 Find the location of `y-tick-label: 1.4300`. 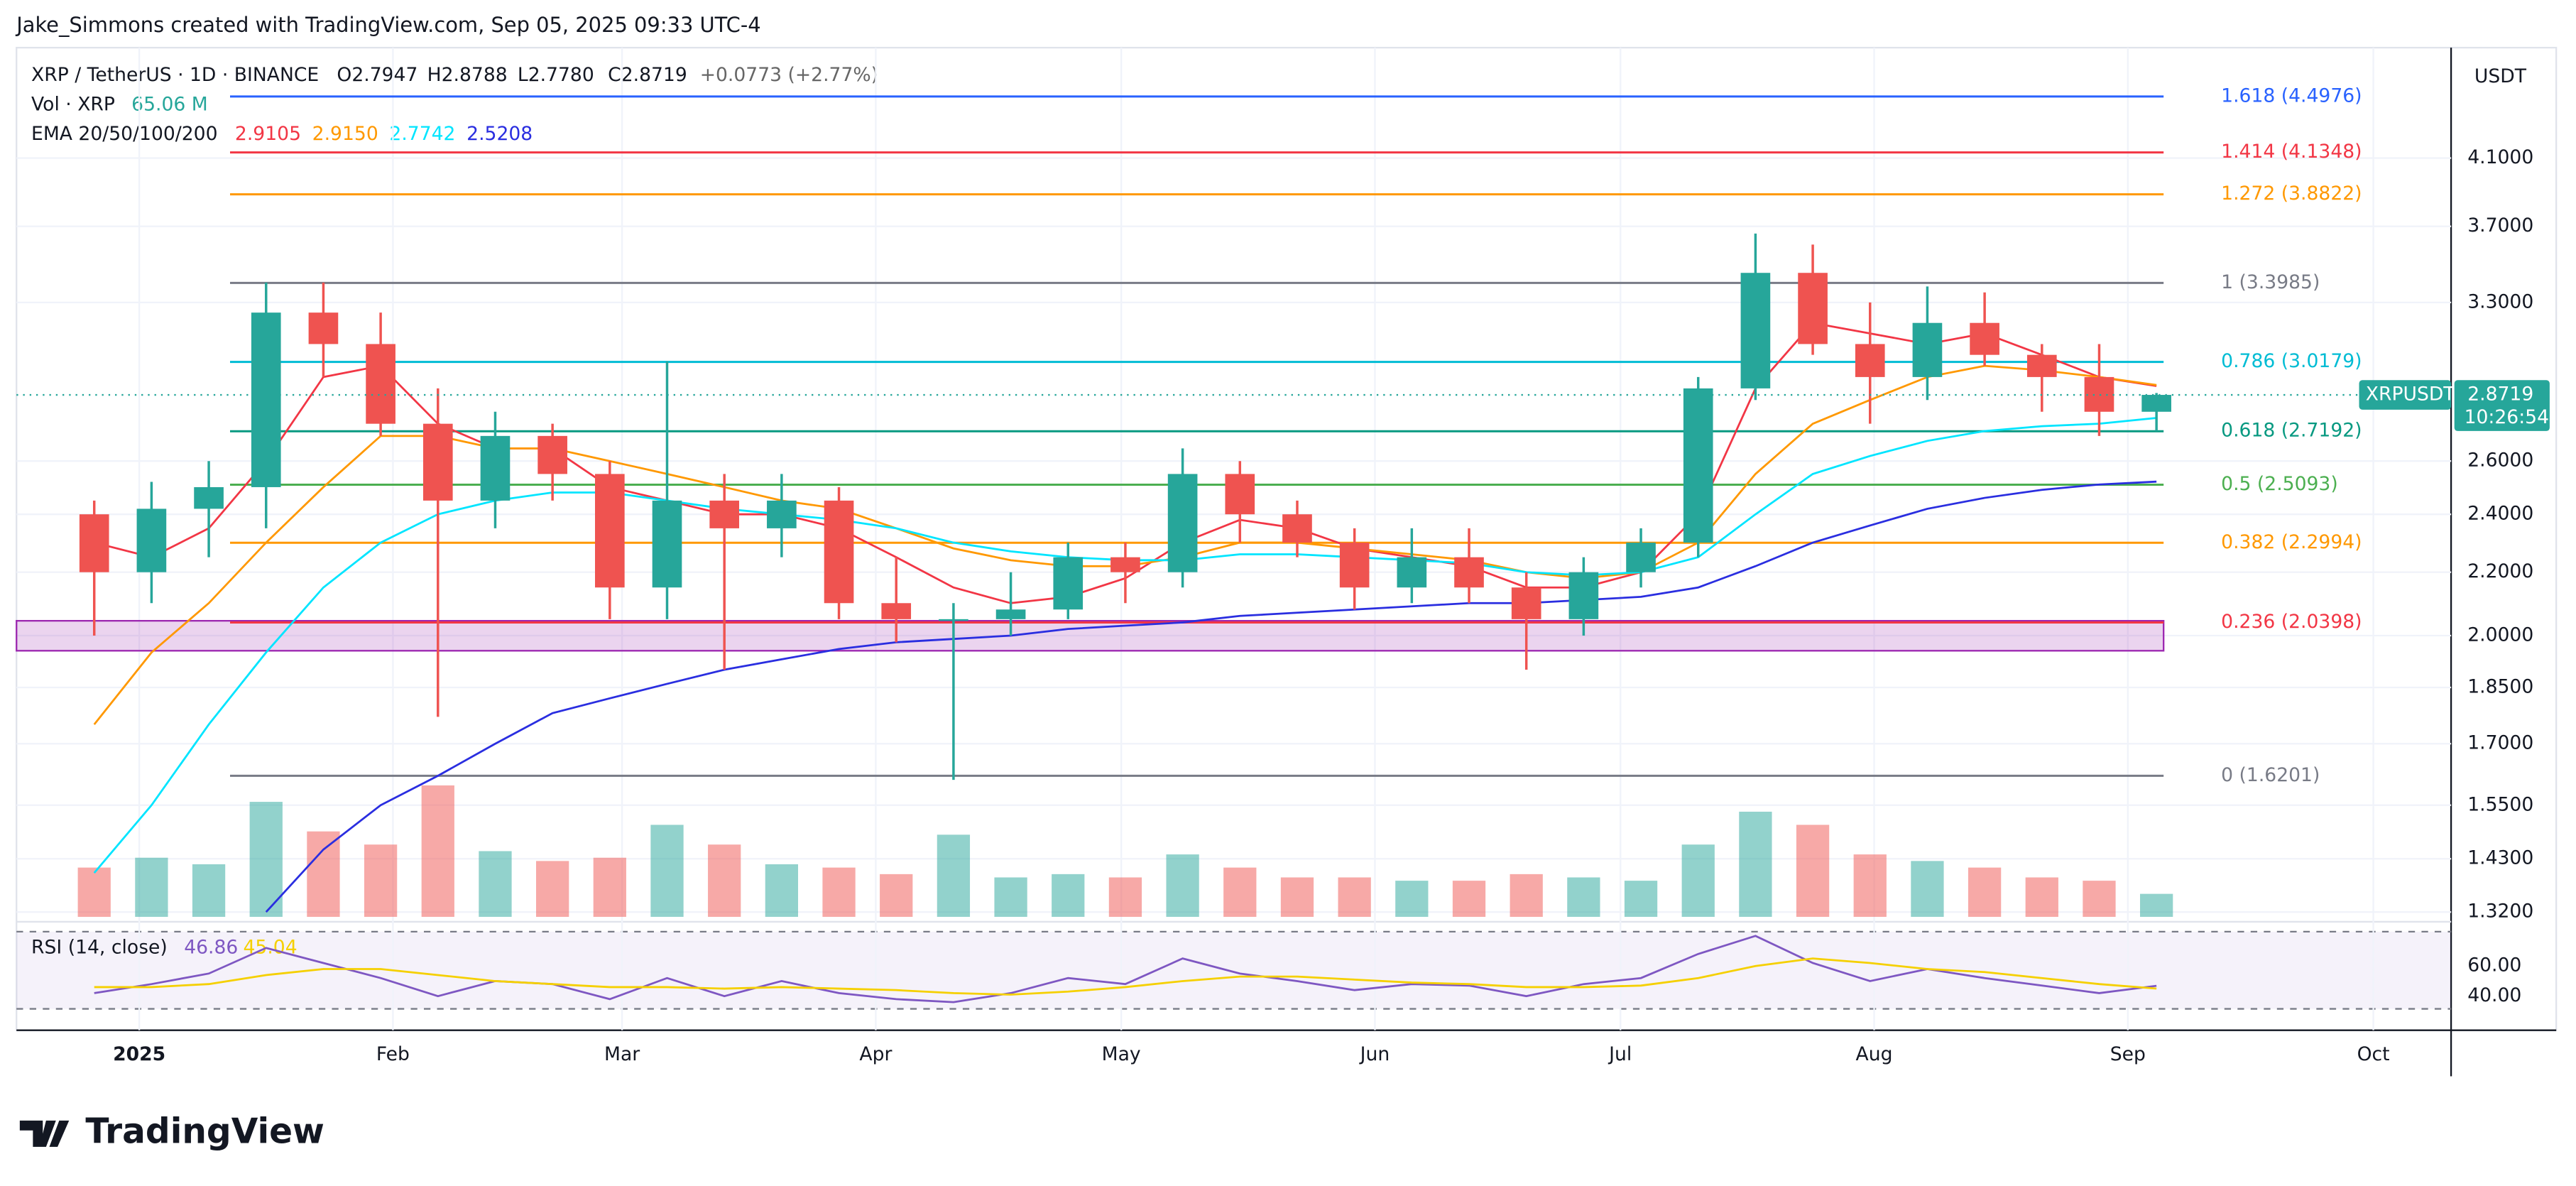

y-tick-label: 1.4300 is located at coordinates (2500, 858).